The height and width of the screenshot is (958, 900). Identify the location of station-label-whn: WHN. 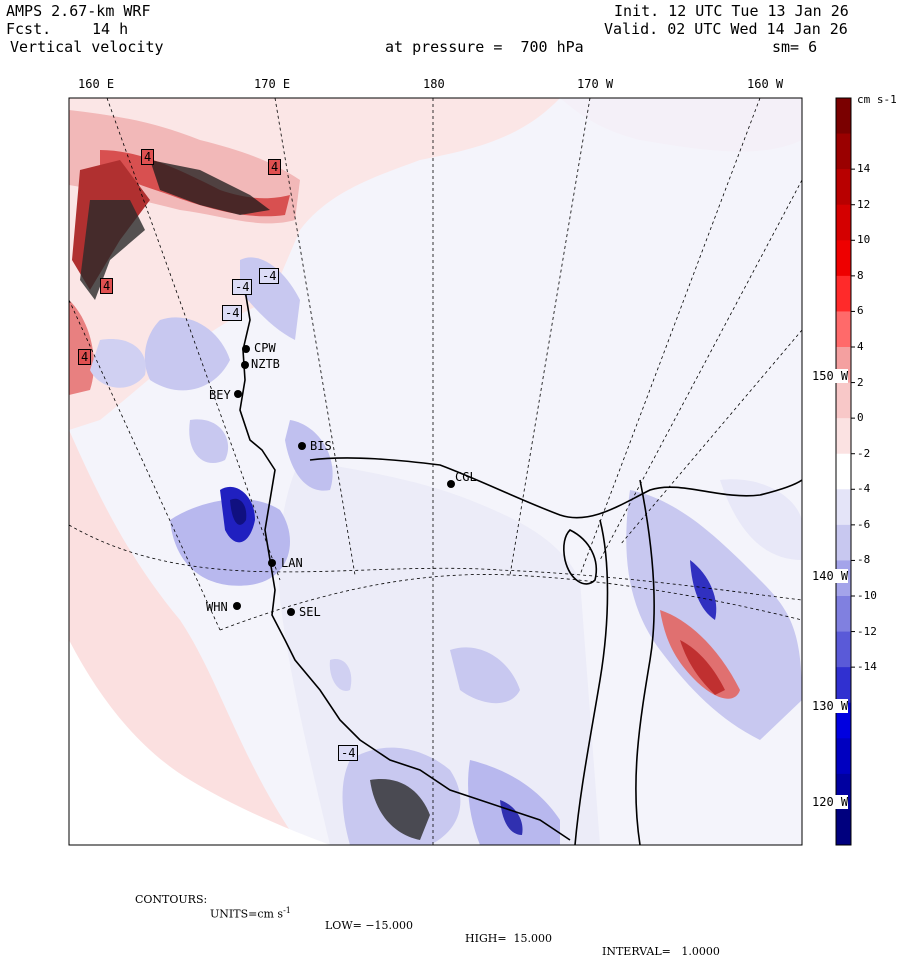
(217, 607).